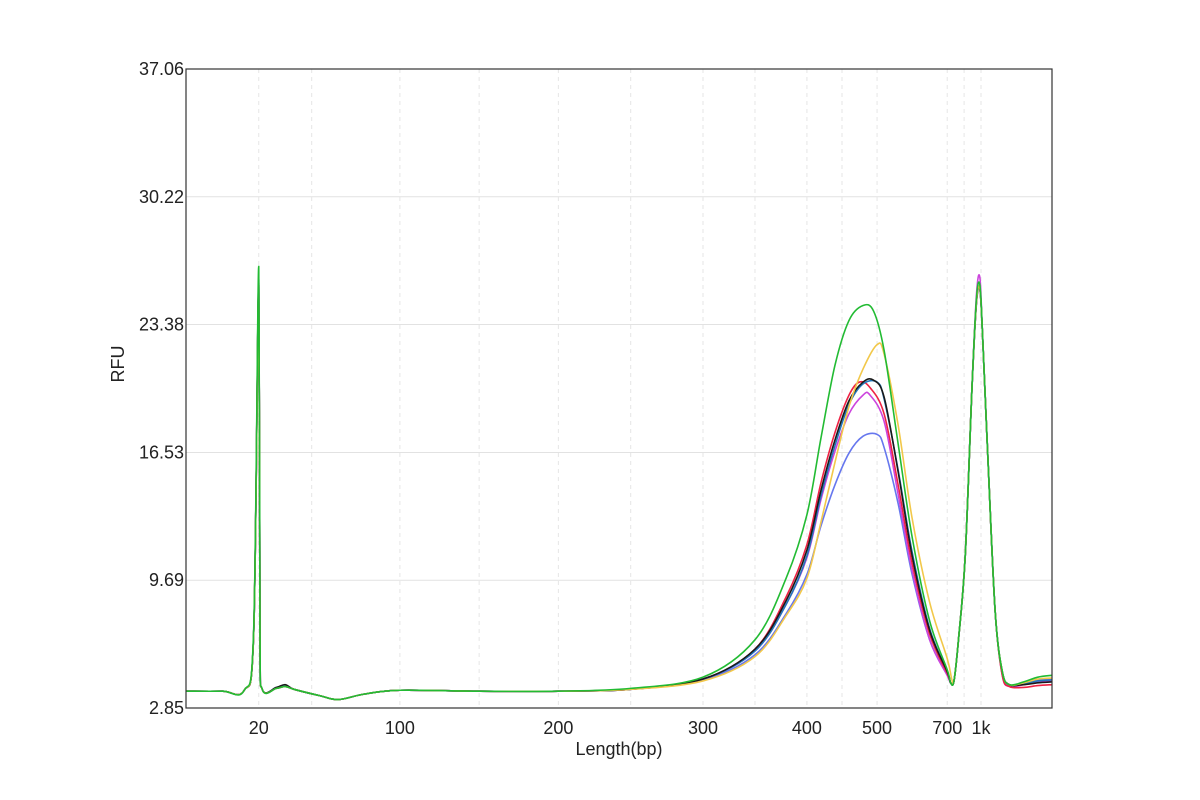 The image size is (1200, 800). What do you see at coordinates (620, 728) in the screenshot?
I see `x-axis: 20 100 200 300 400 500 700 1k` at bounding box center [620, 728].